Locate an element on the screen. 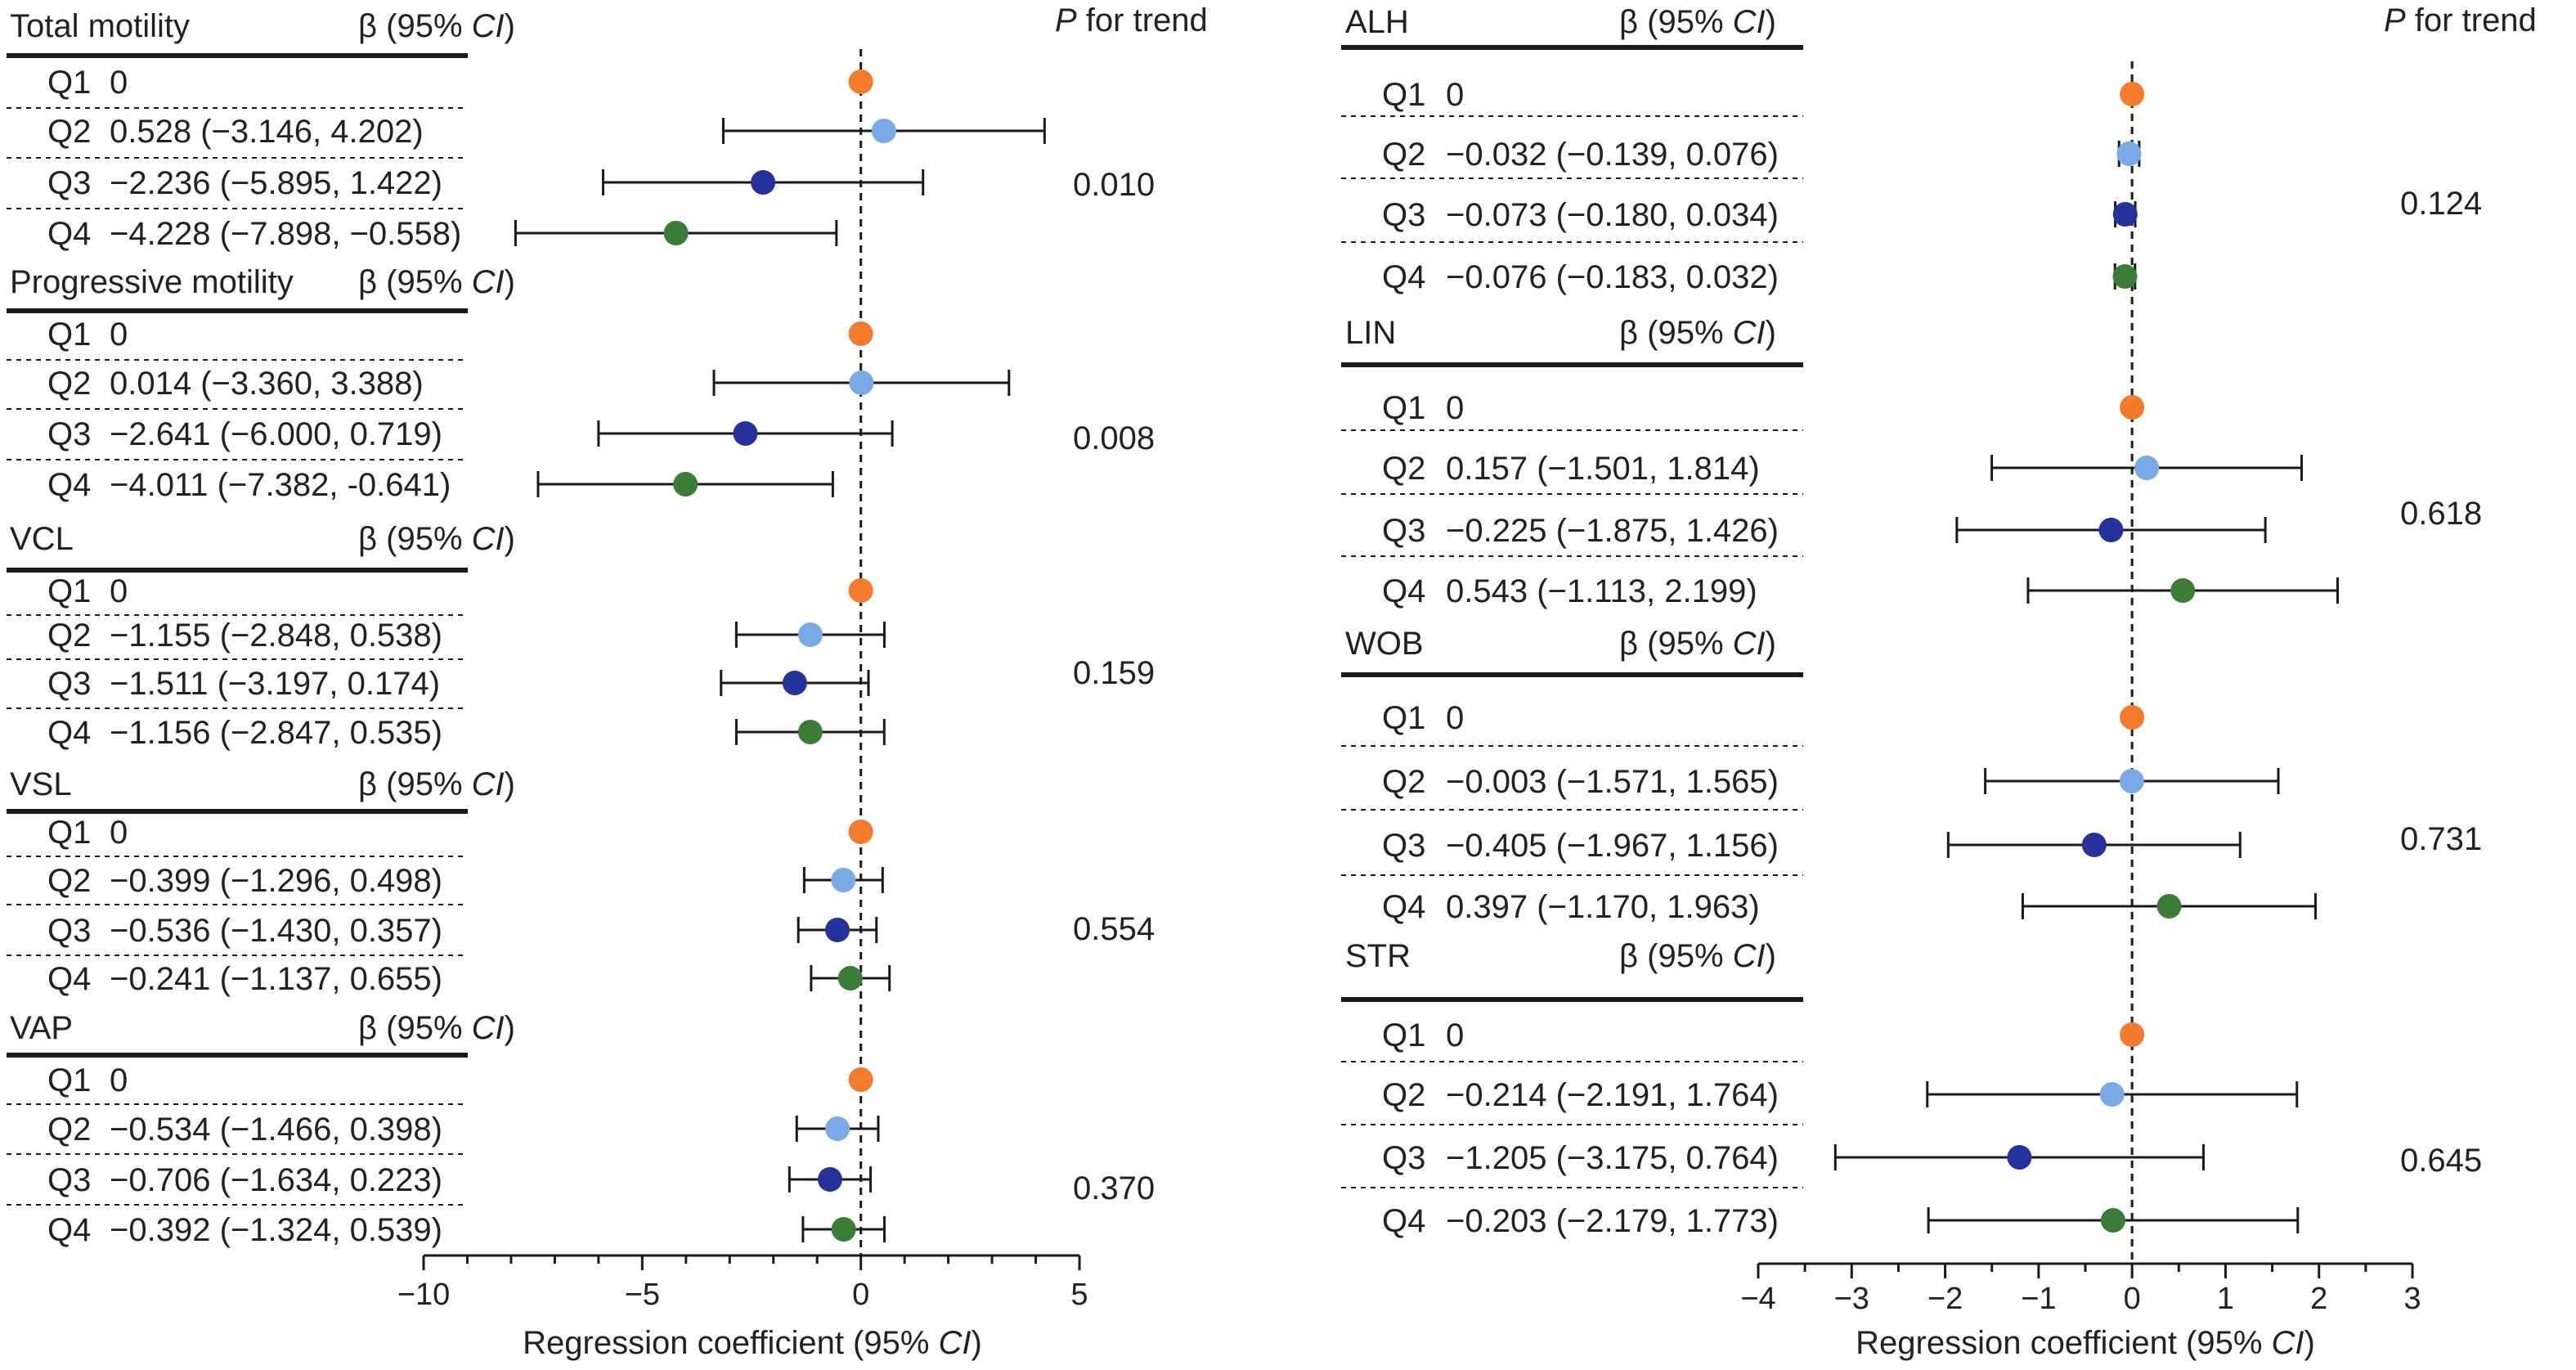 The image size is (2576, 1370). estimate-text: −0.399 (−1.296, 0.498) is located at coordinates (276, 881).